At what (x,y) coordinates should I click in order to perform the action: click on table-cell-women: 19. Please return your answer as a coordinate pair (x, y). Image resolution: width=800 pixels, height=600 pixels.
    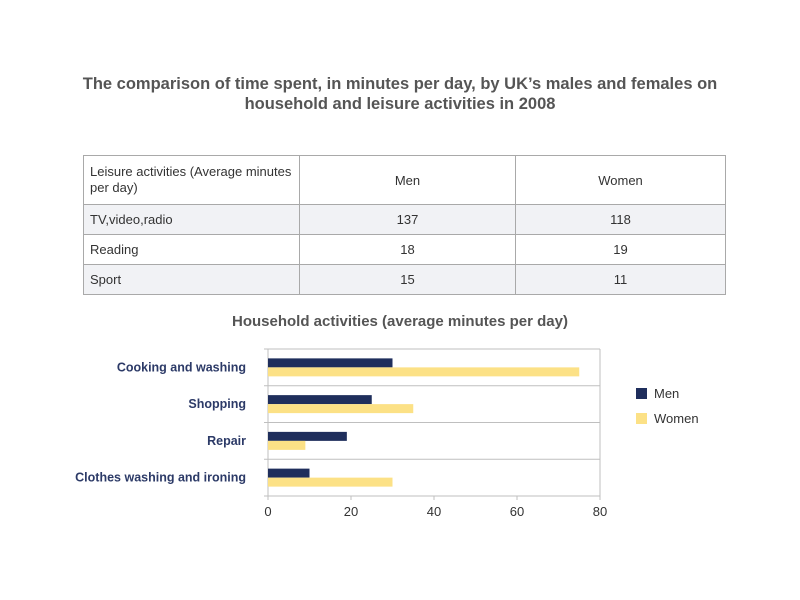
    Looking at the image, I should click on (620, 249).